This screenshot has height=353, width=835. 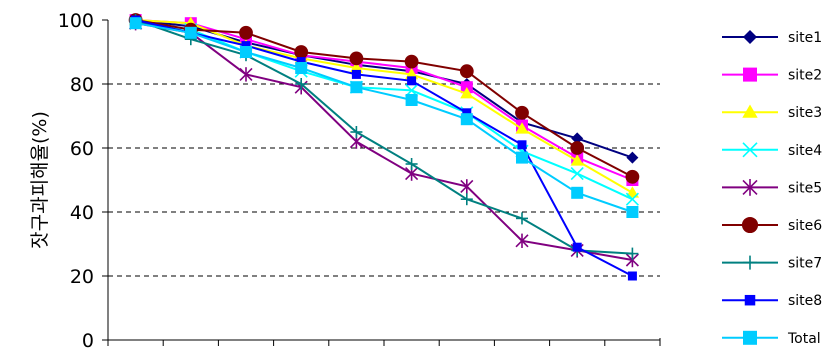 I want to click on legend-entry: site1, so click(x=772, y=38).